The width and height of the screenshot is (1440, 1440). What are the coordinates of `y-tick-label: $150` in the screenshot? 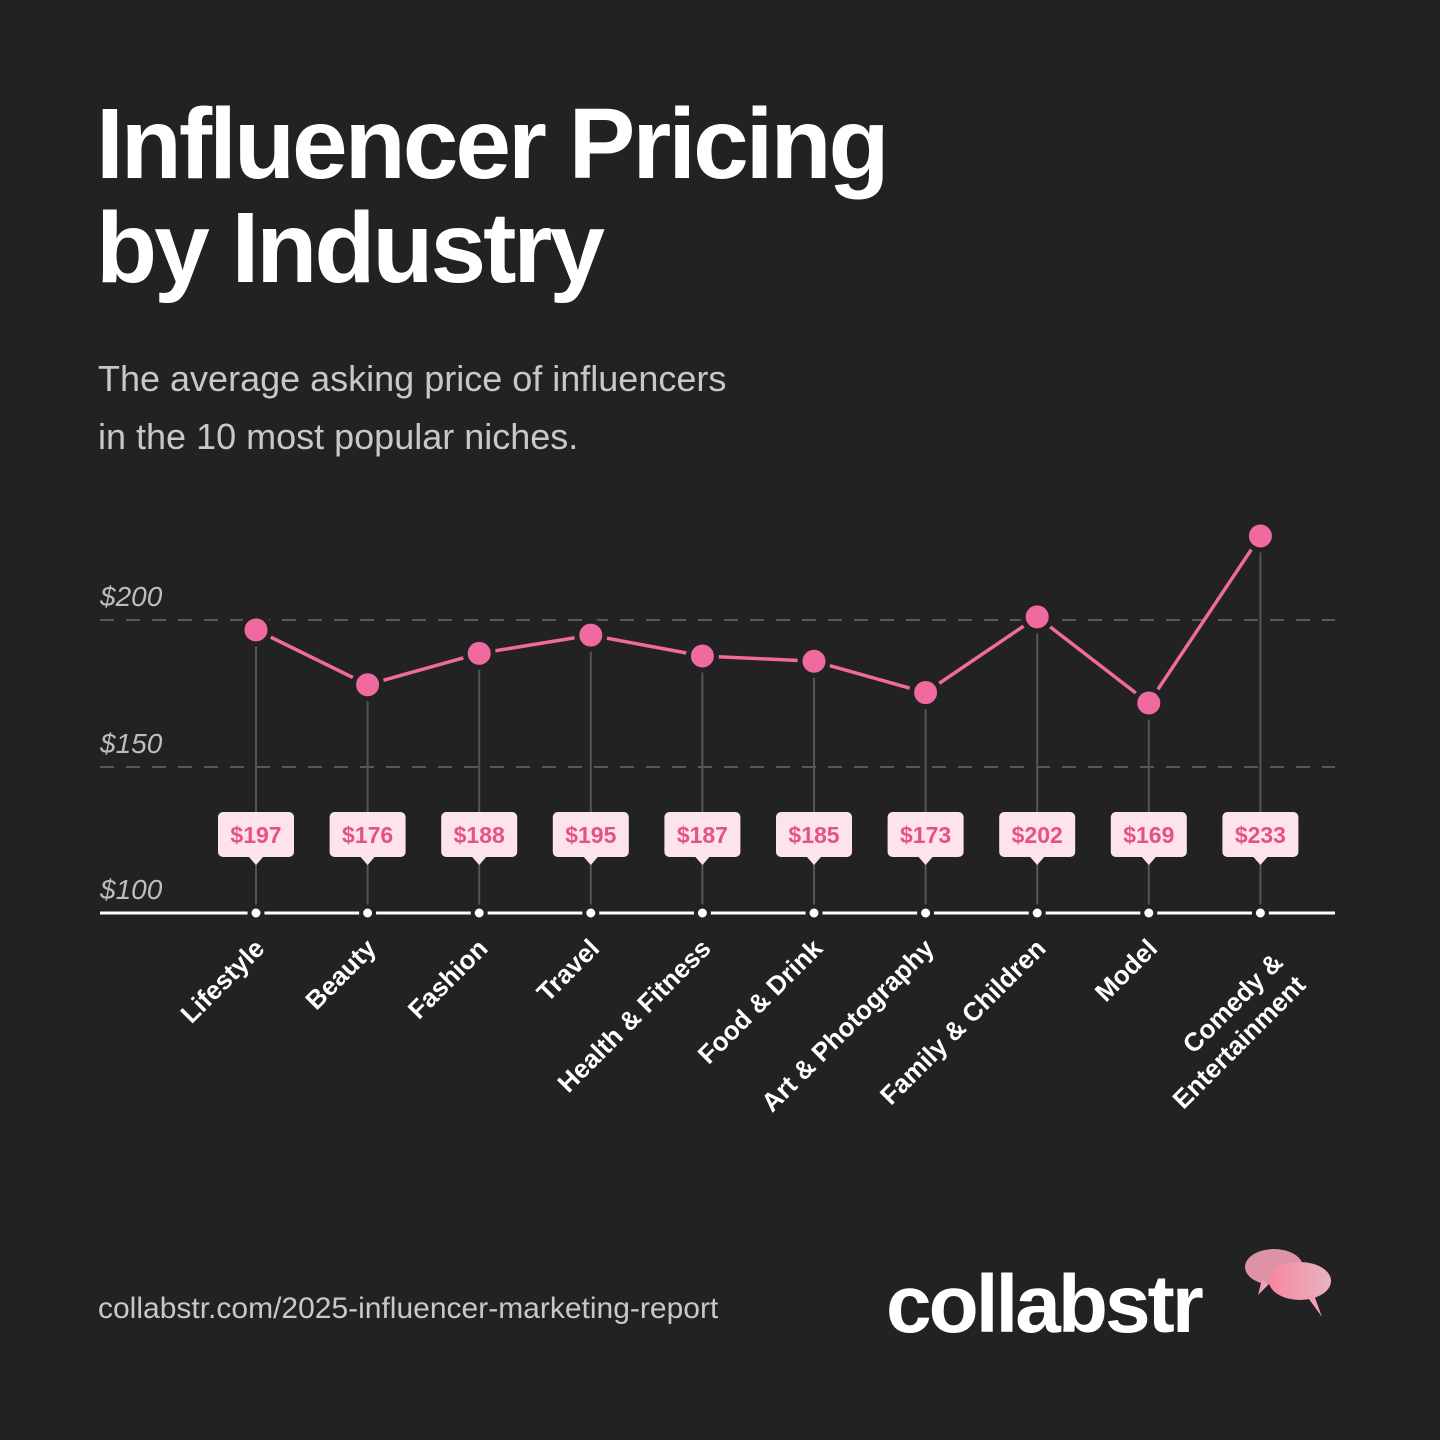 It's located at (131, 743).